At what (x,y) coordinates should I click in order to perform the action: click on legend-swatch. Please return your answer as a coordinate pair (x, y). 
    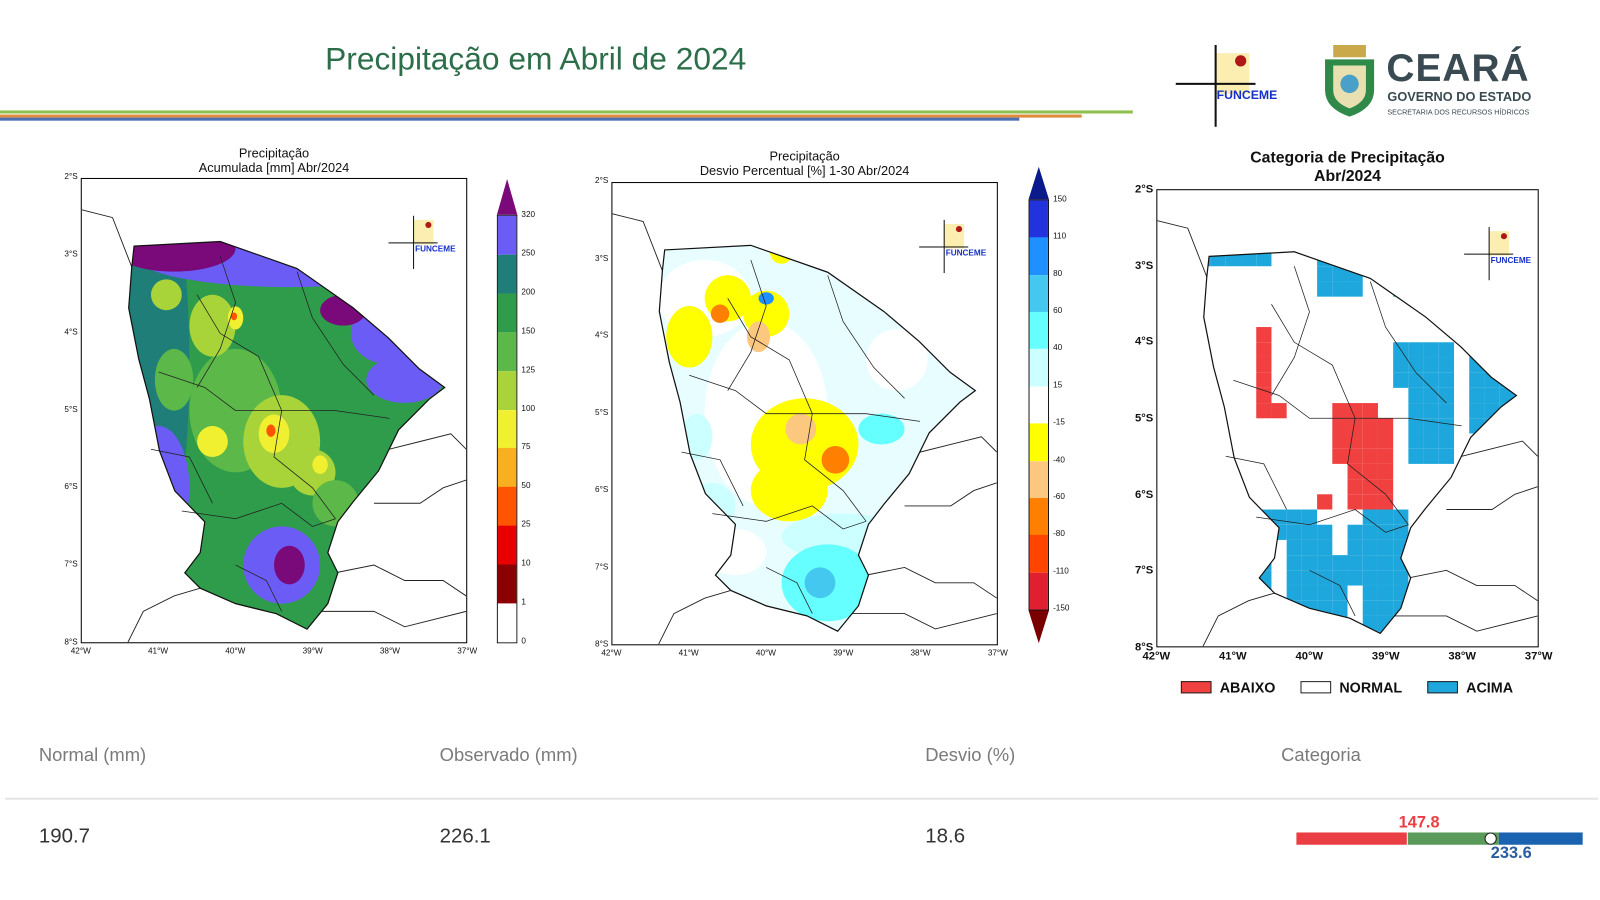
    Looking at the image, I should click on (1196, 687).